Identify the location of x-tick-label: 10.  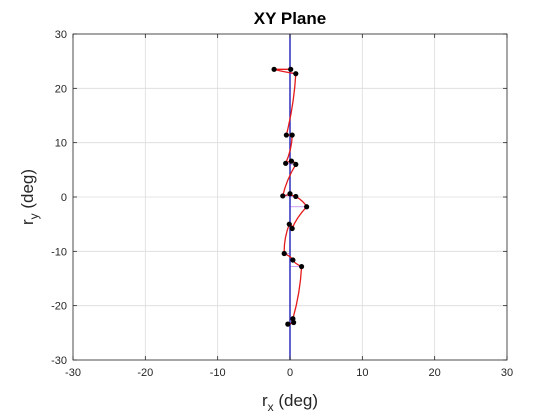
(362, 373).